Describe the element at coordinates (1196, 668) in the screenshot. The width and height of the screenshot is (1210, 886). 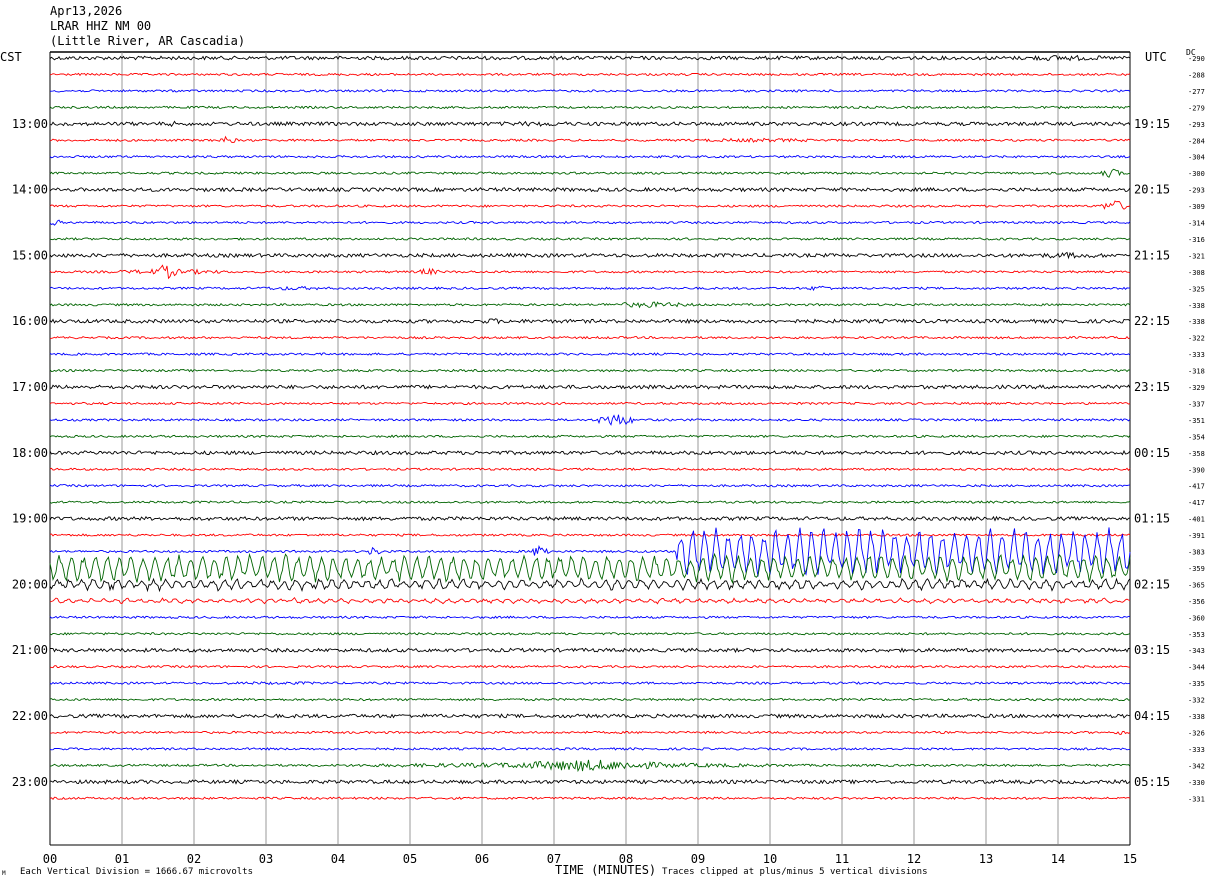
I see `dc-offset-label: -344` at that location.